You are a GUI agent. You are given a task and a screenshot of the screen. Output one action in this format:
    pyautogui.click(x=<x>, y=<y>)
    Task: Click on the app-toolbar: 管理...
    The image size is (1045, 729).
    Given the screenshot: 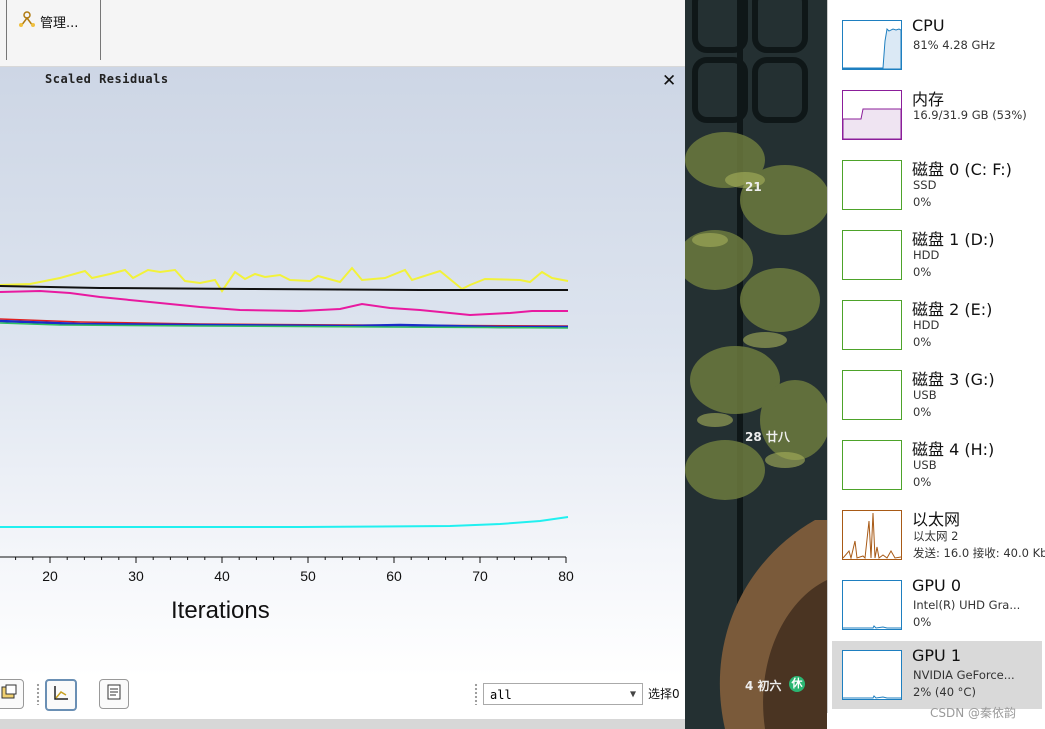 What is the action you would take?
    pyautogui.click(x=342, y=33)
    